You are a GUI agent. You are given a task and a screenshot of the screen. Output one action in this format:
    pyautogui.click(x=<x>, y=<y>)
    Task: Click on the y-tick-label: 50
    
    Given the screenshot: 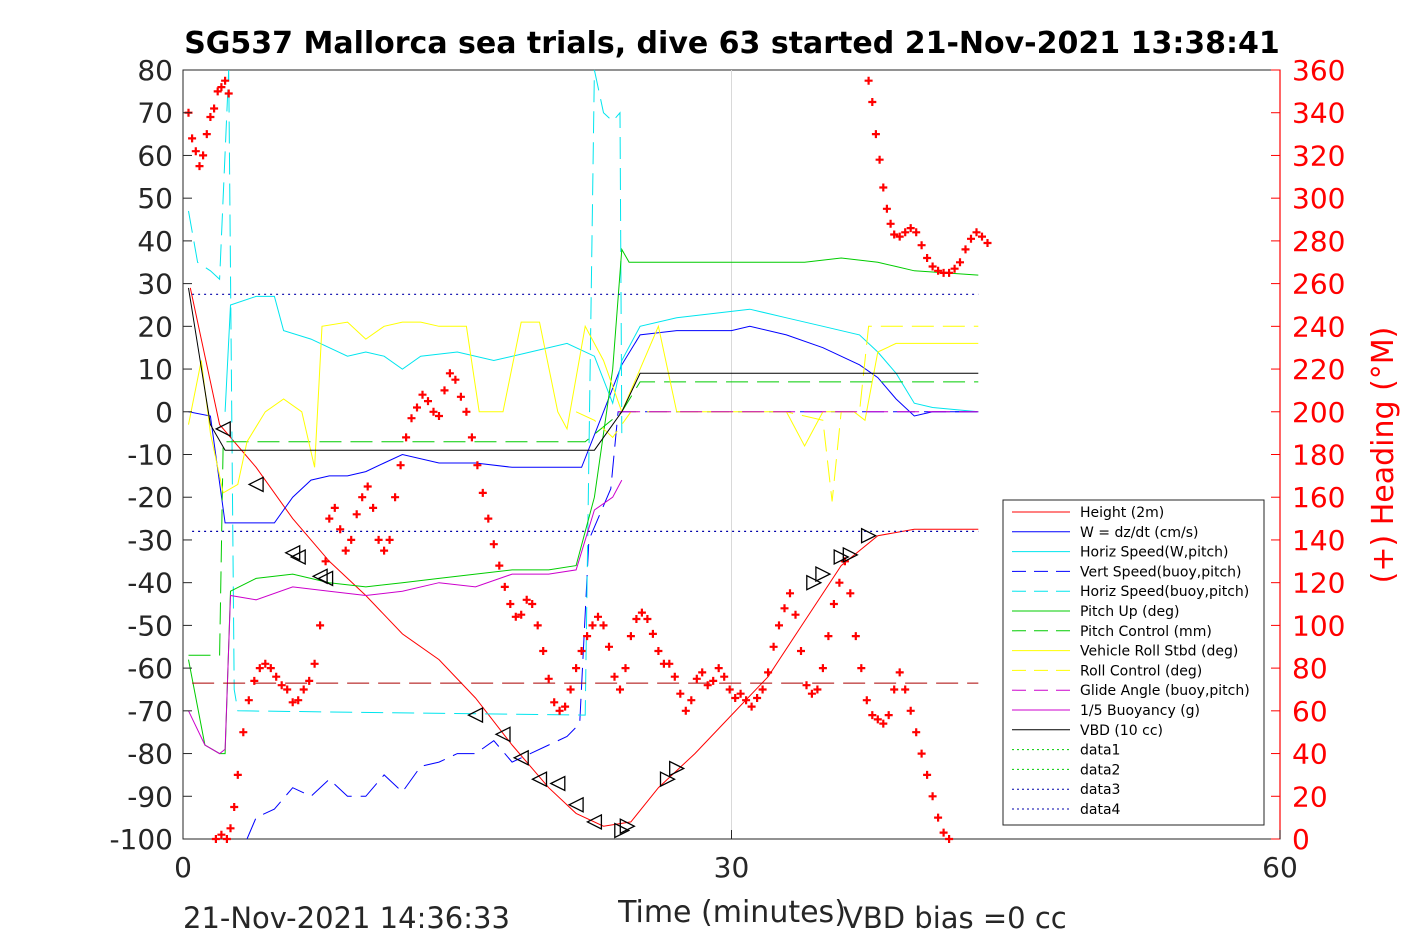 What is the action you would take?
    pyautogui.click(x=155, y=198)
    